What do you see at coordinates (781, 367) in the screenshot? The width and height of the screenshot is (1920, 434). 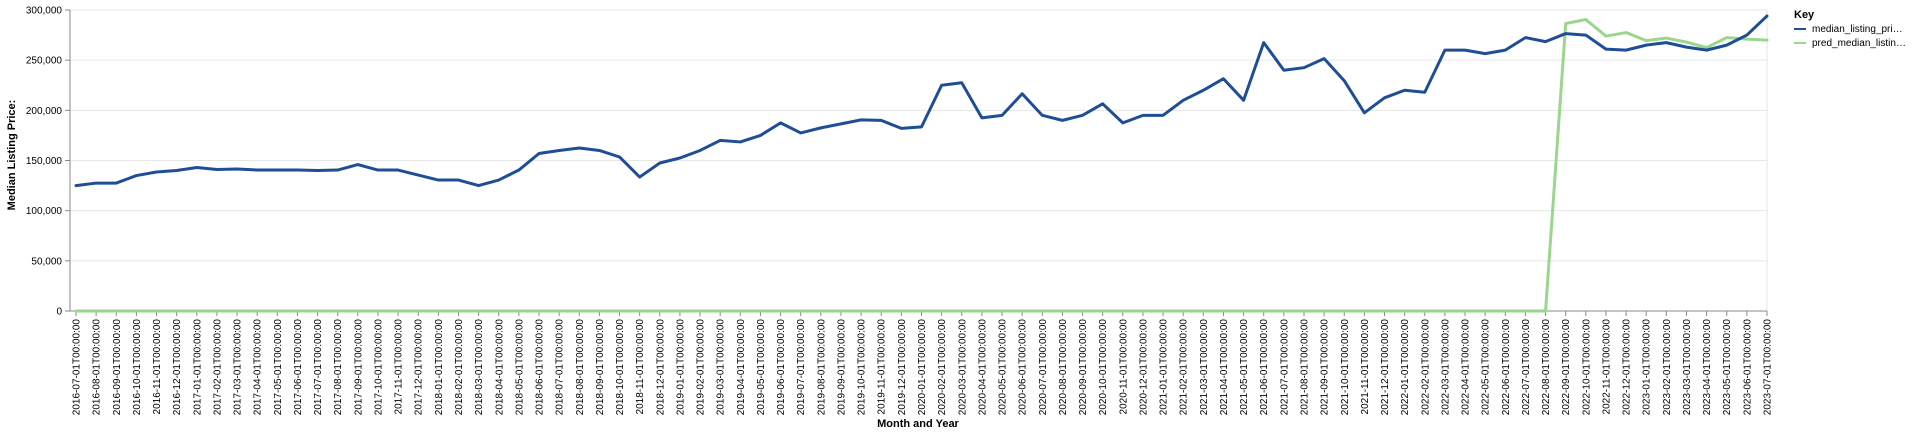 I see `x-tick-label: 2019-06-01T00:00:00` at bounding box center [781, 367].